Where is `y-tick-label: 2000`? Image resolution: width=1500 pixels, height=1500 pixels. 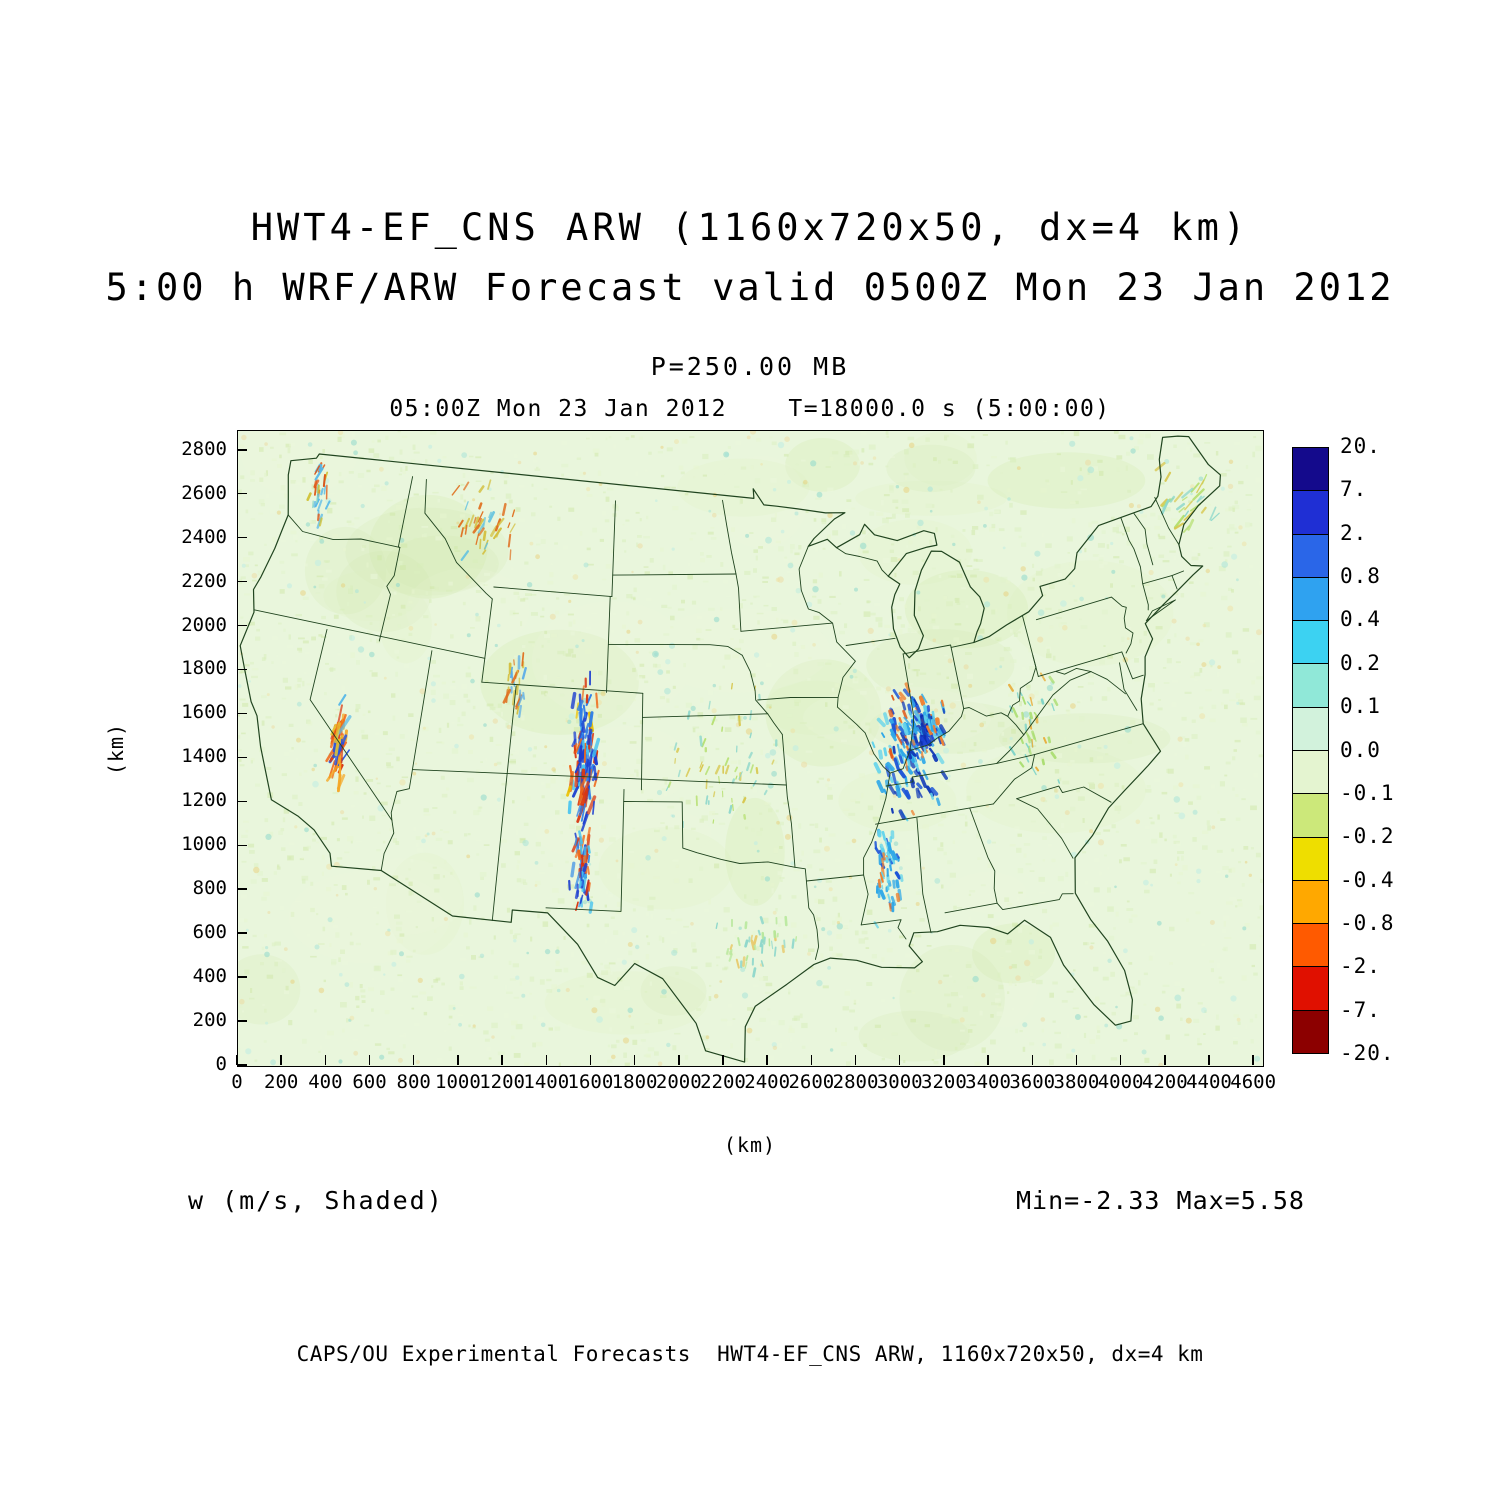
y-tick-label: 2000 is located at coordinates (204, 624).